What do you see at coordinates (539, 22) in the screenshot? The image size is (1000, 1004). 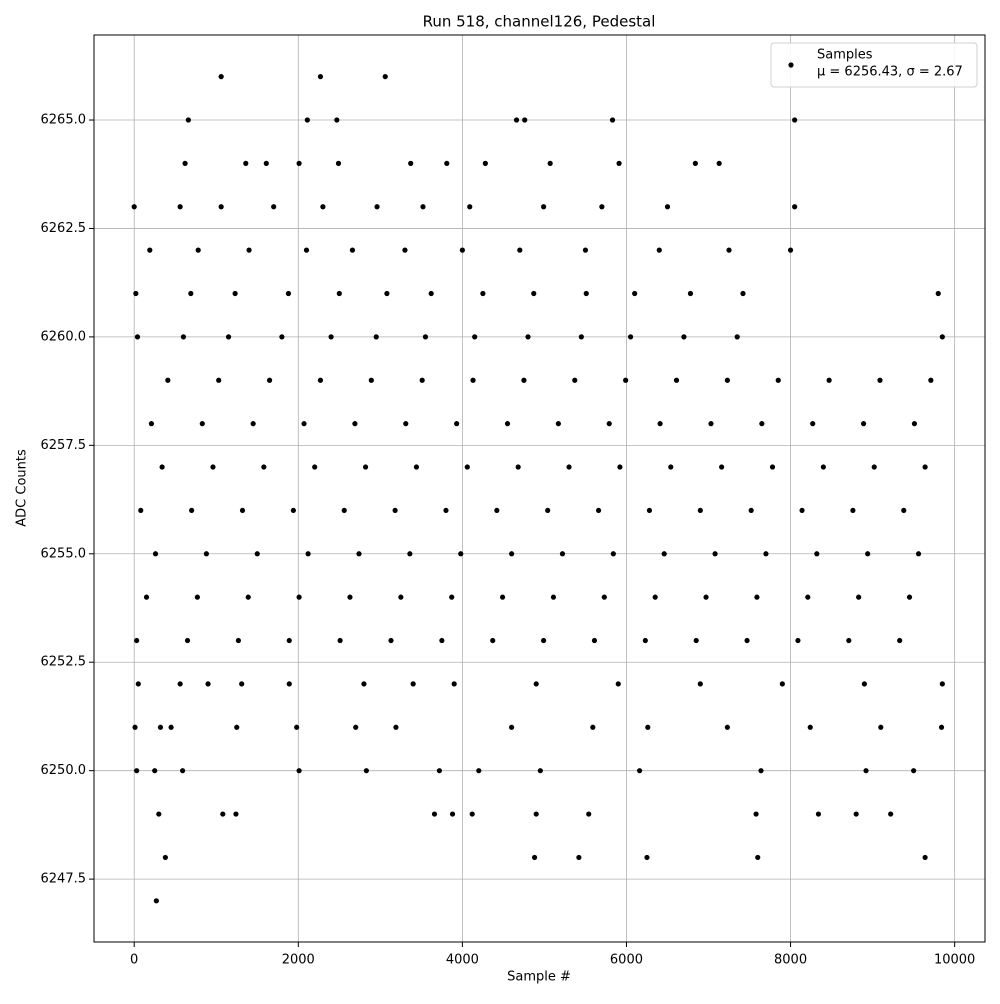 I see `chart-title: Run 518, channel126, Pedestal` at bounding box center [539, 22].